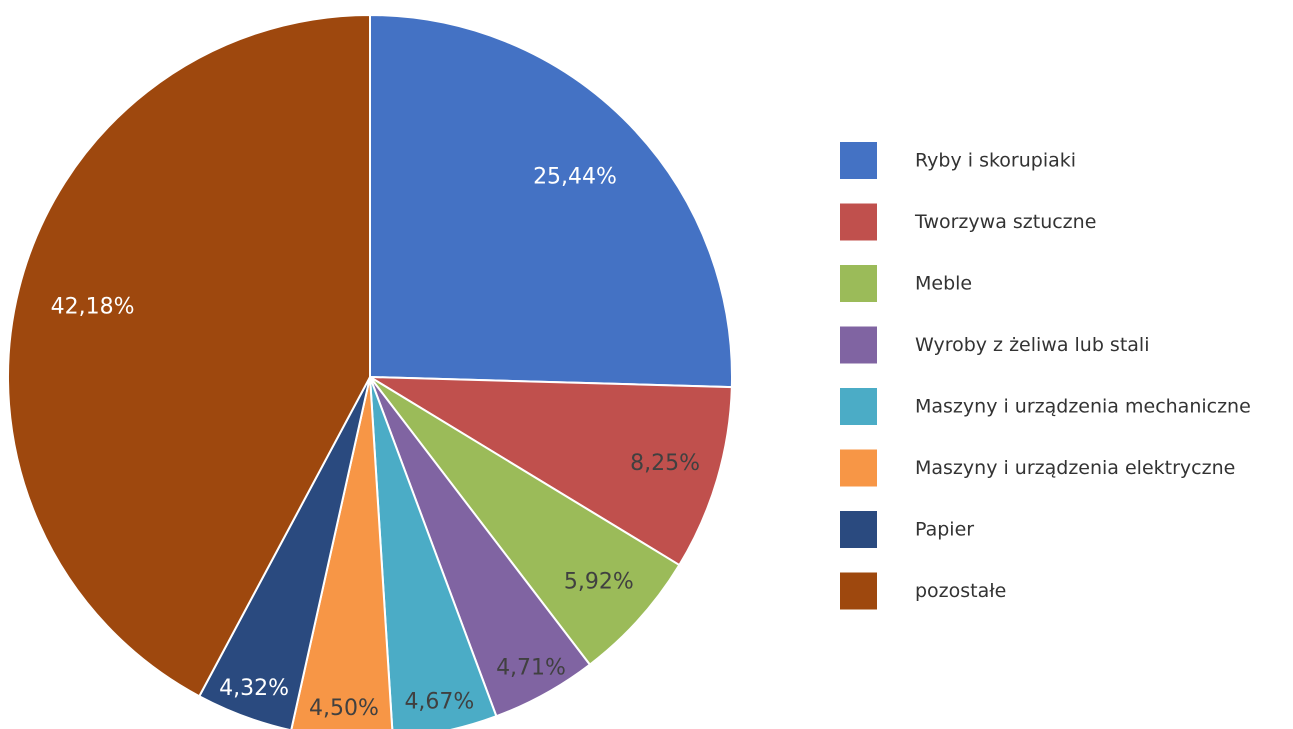  I want to click on slice-label: 25,44%, so click(575, 177).